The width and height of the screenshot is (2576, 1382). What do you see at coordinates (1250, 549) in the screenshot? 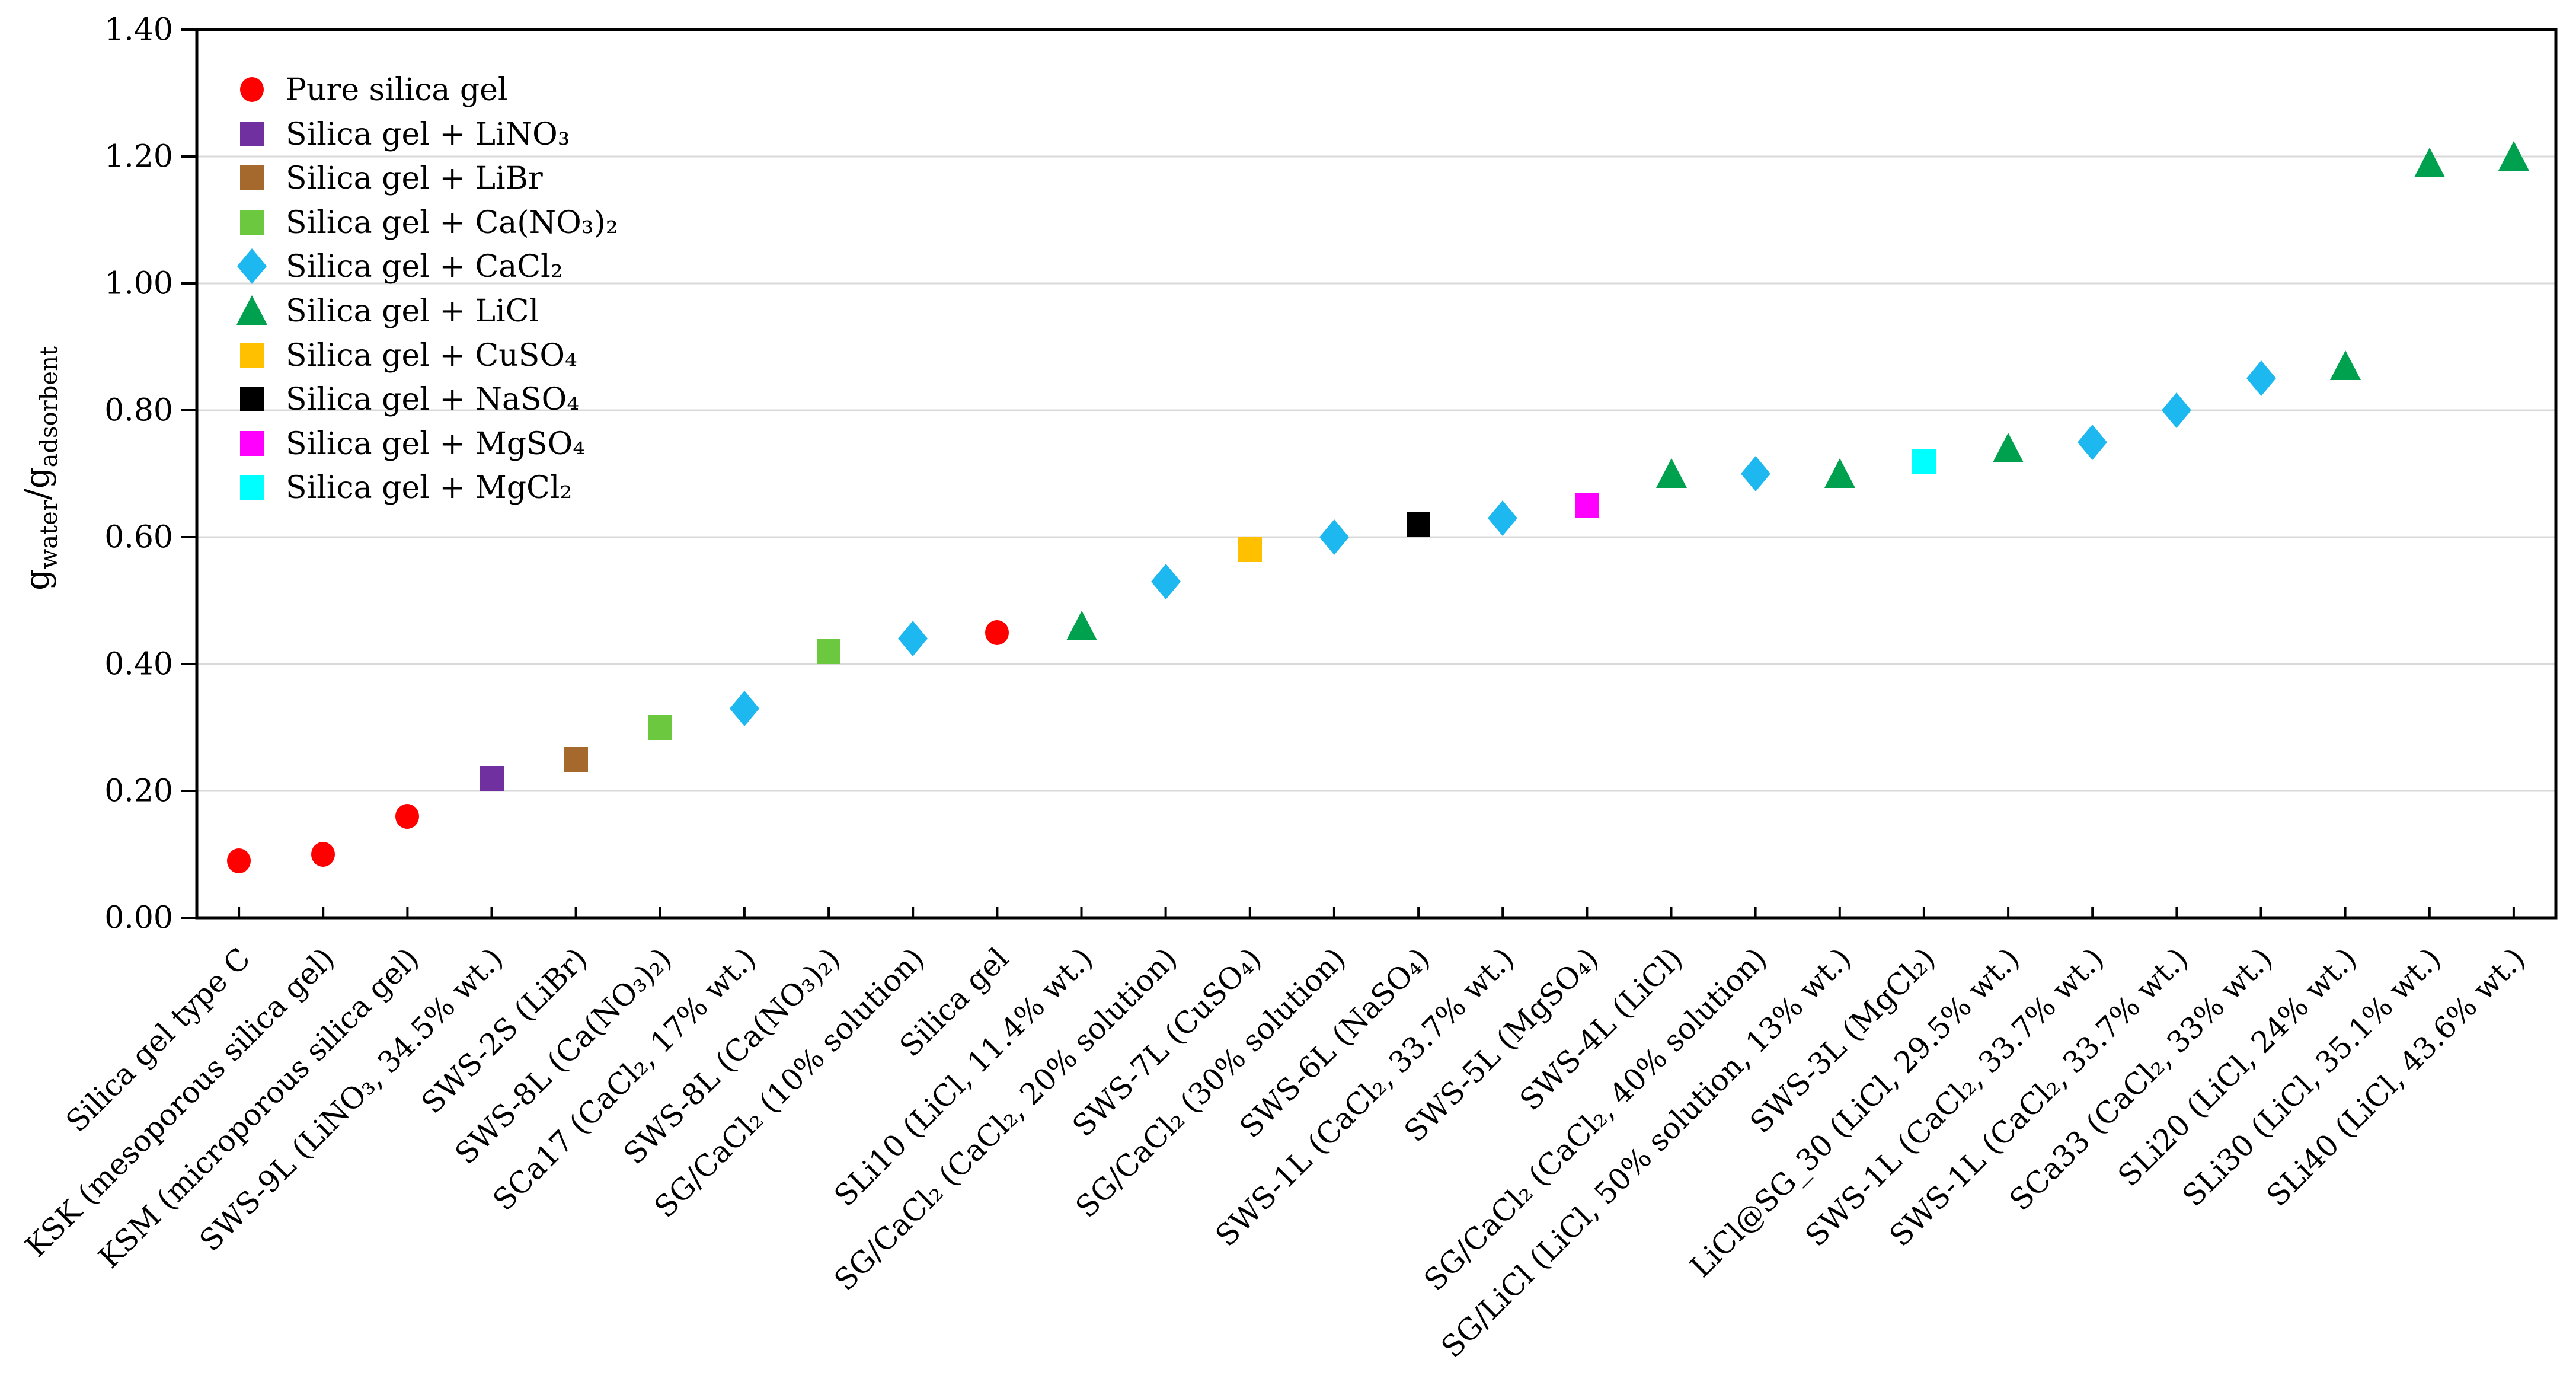
I see `data-point-marker-cuso4` at bounding box center [1250, 549].